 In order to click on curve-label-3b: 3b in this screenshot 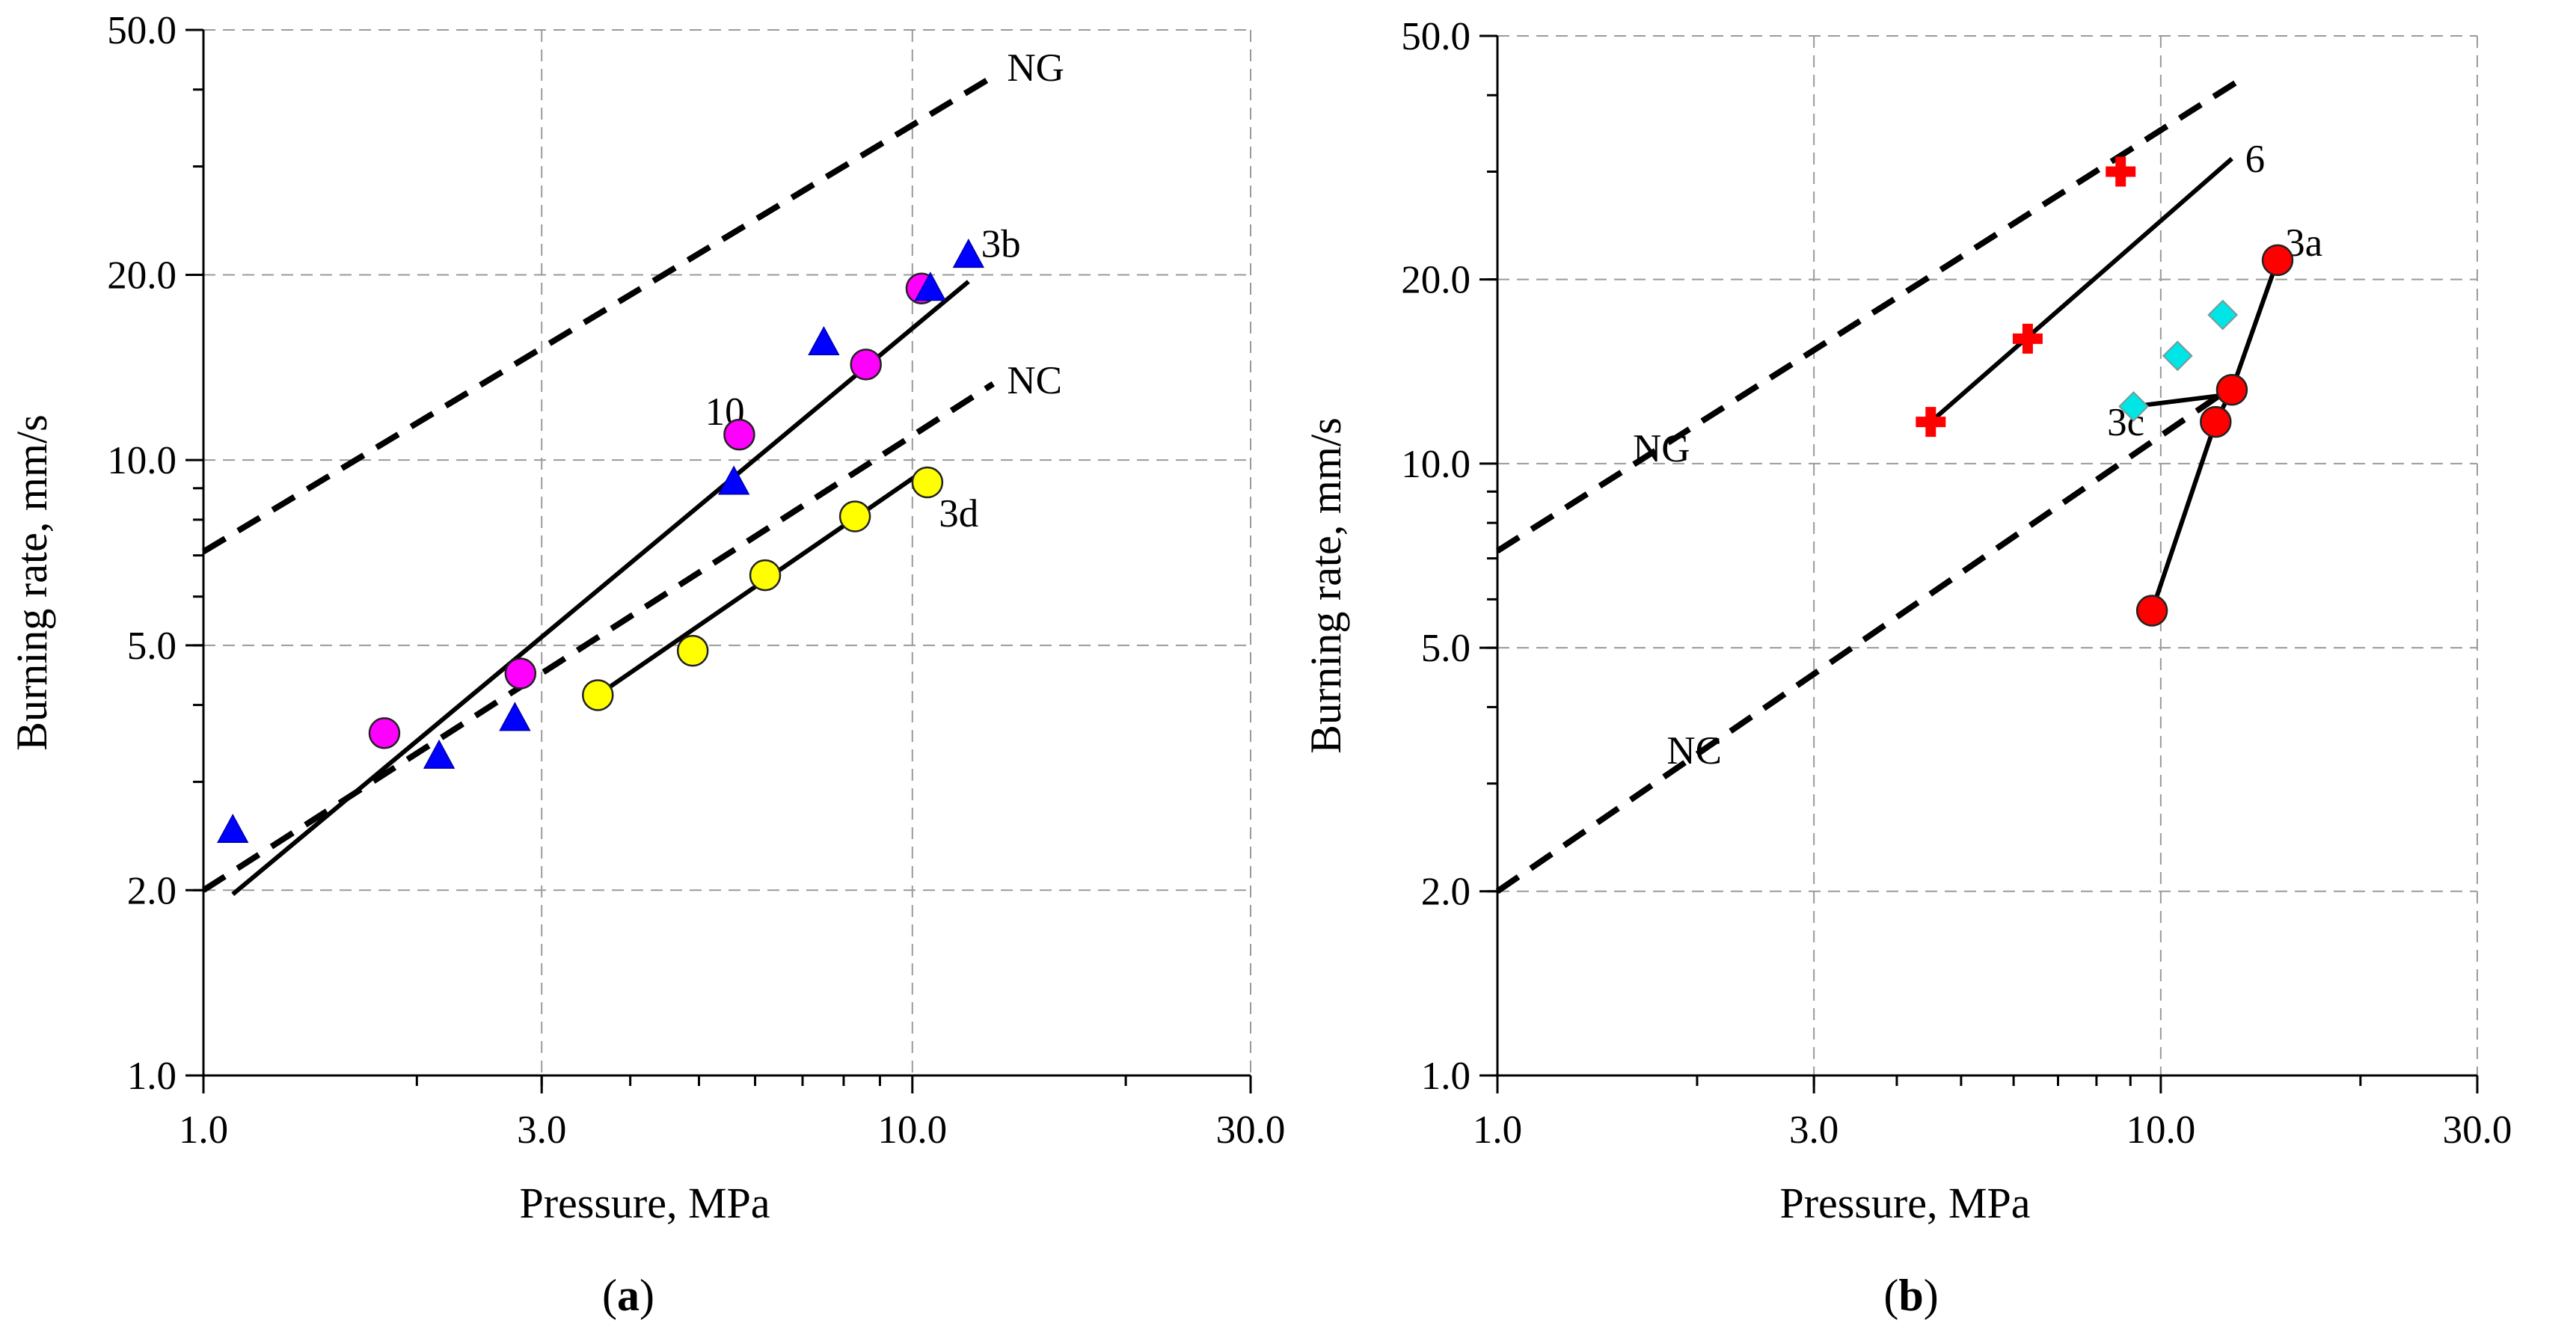, I will do `click(1001, 244)`.